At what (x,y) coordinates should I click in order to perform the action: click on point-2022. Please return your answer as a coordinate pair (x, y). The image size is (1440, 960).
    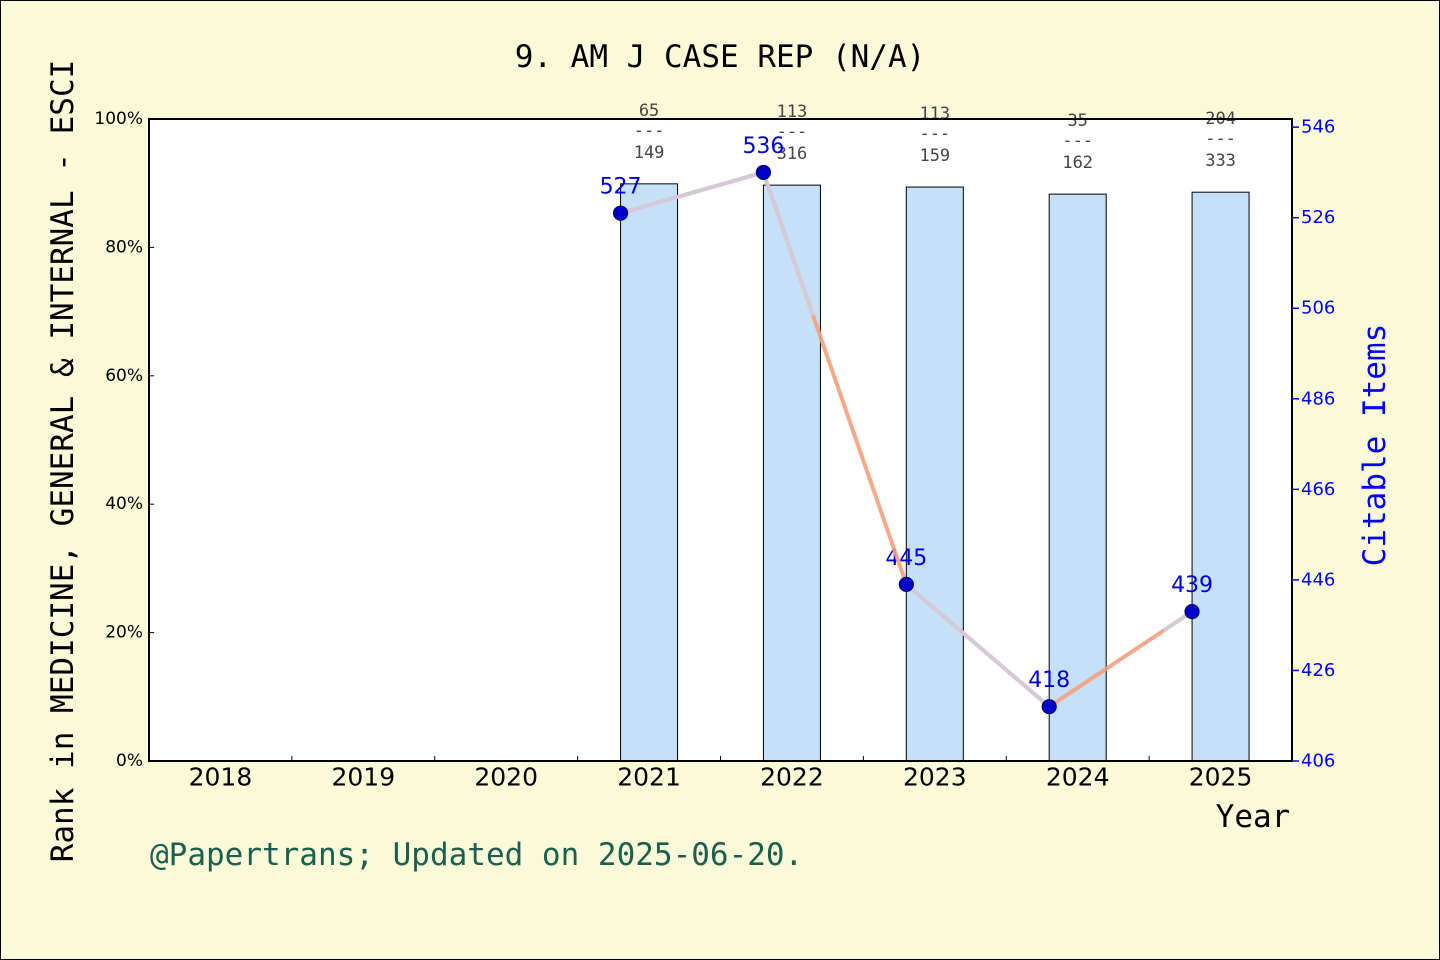
    Looking at the image, I should click on (763, 172).